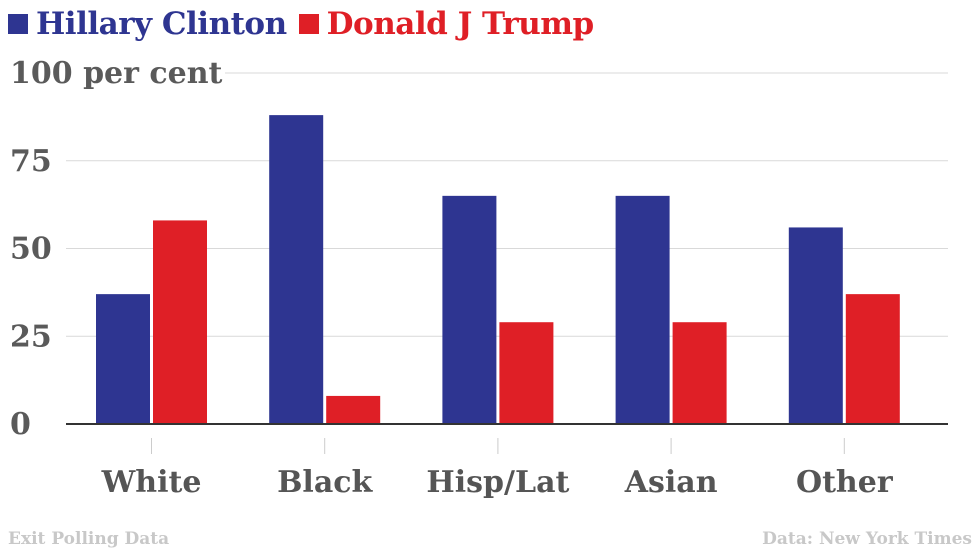 The width and height of the screenshot is (980, 551). I want to click on bar-clinton-other, so click(815, 325).